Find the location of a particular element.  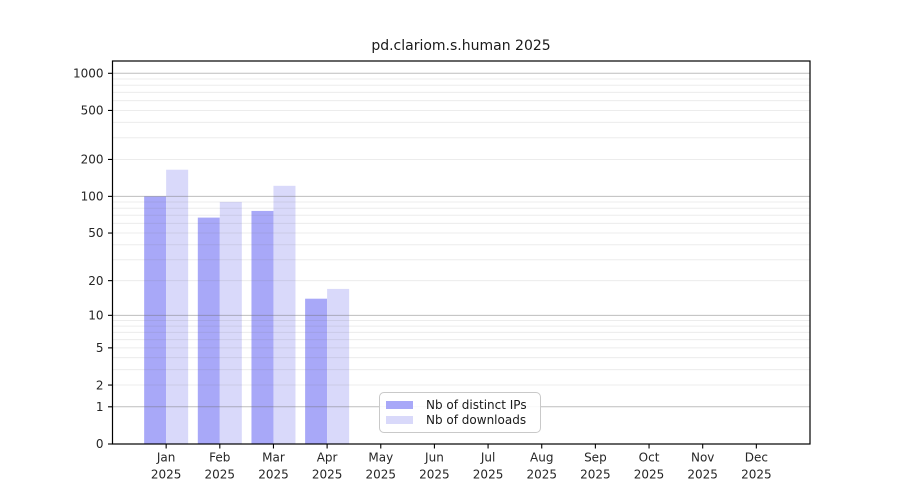

x-tick-label-mar-year: 2025 is located at coordinates (273, 475).